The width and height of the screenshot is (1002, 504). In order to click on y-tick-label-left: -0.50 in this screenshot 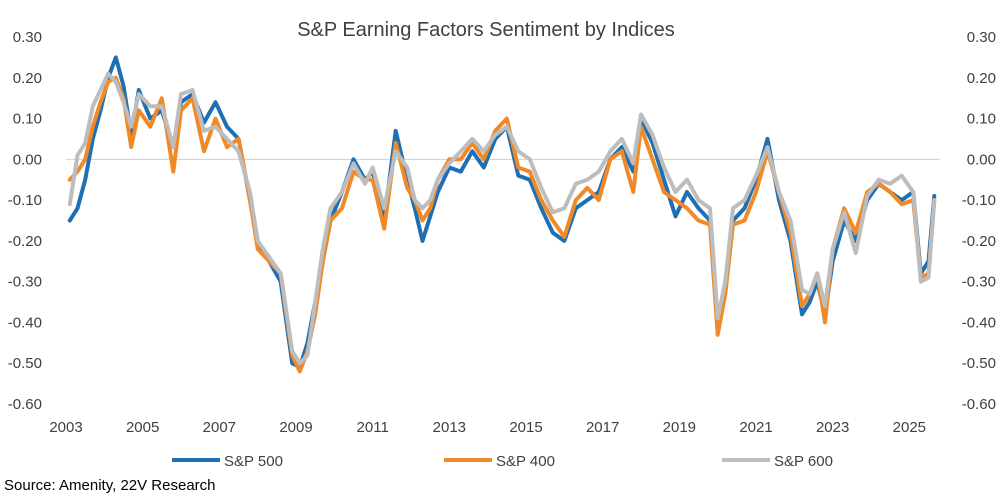, I will do `click(25, 363)`.